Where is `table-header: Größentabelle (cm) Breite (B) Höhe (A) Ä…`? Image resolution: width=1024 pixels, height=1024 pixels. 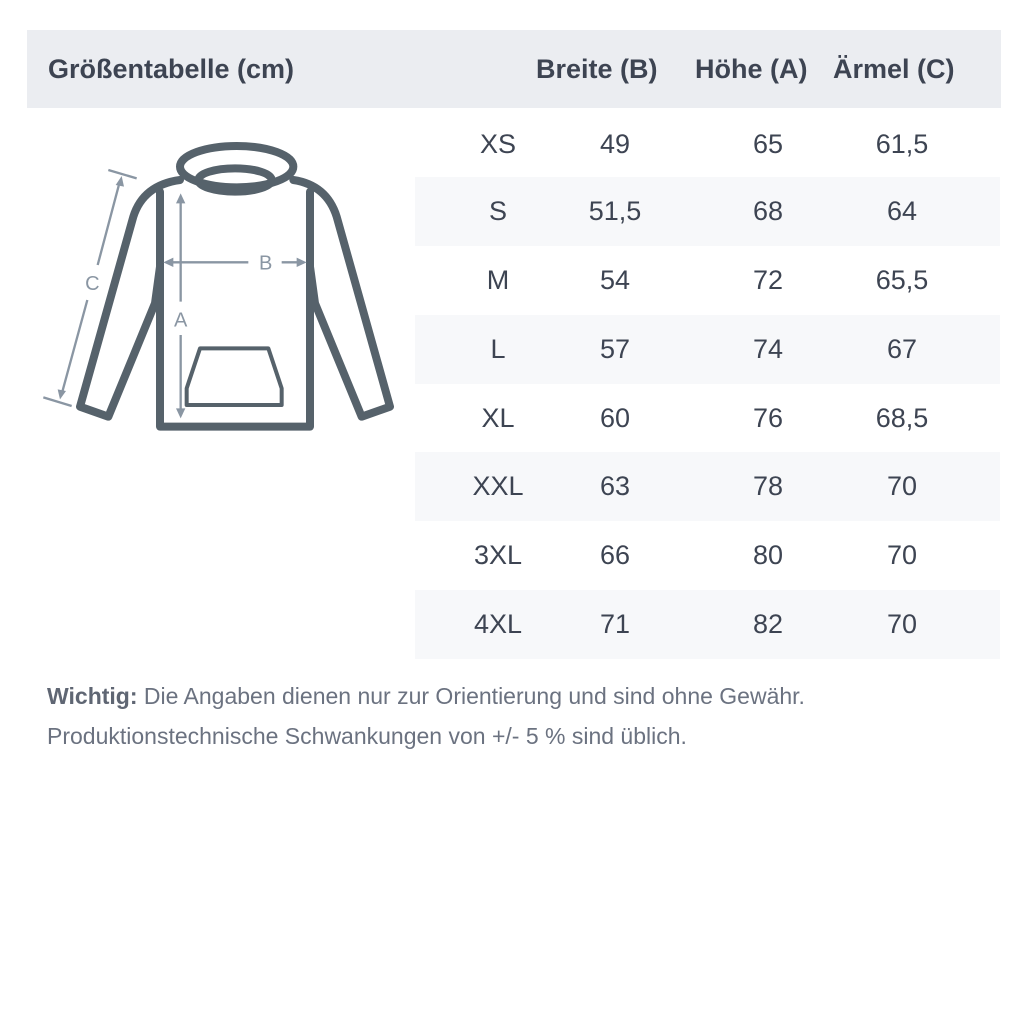 table-header: Größentabelle (cm) Breite (B) Höhe (A) Ä… is located at coordinates (514, 69).